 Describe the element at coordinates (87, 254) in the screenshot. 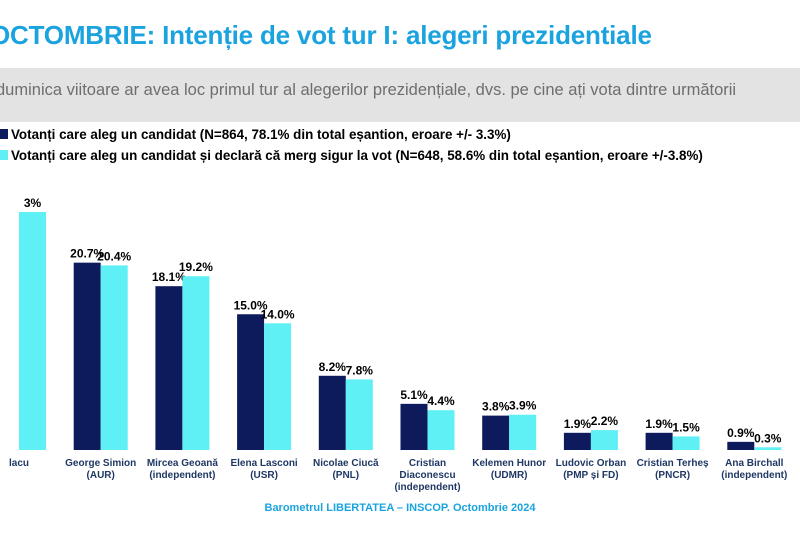

I see `data-label: 20.7%` at that location.